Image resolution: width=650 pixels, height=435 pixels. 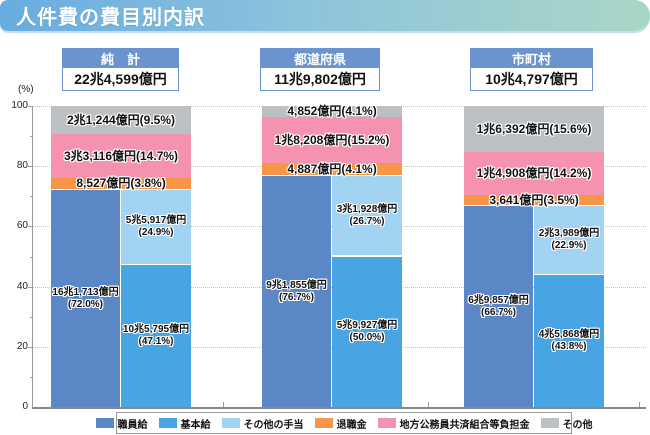 I want to click on column-header-todofuken-name: 都道府県, so click(x=320, y=58).